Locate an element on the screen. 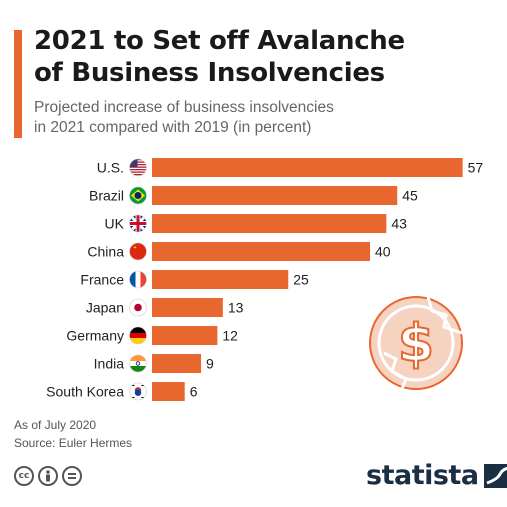 The width and height of the screenshot is (507, 507). category-label: South Korea is located at coordinates (85, 392).